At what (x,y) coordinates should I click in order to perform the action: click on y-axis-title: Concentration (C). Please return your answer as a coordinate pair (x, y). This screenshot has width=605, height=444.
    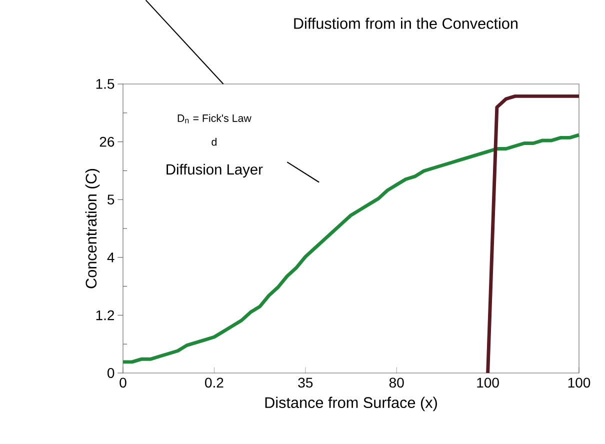
    Looking at the image, I should click on (92, 228).